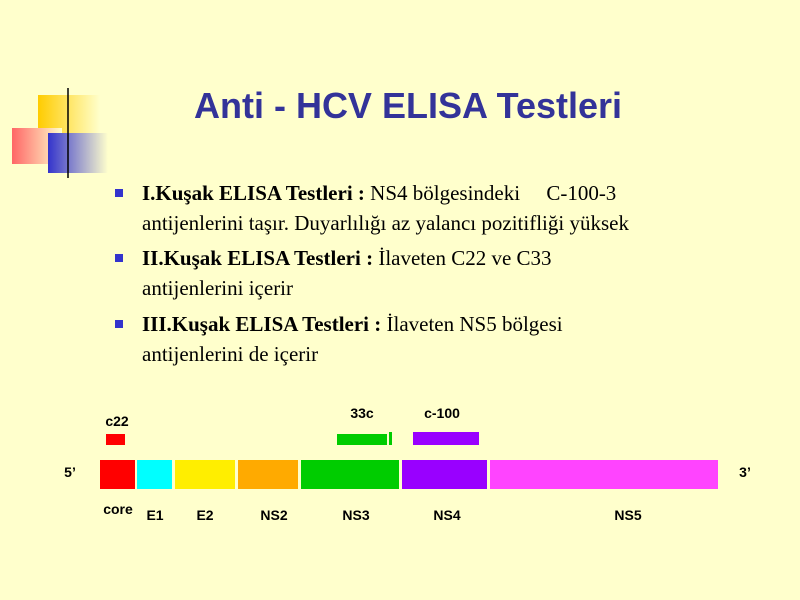 The width and height of the screenshot is (800, 600). I want to click on bullet-body: NS4 bölgesindeki C-100-3, so click(490, 193).